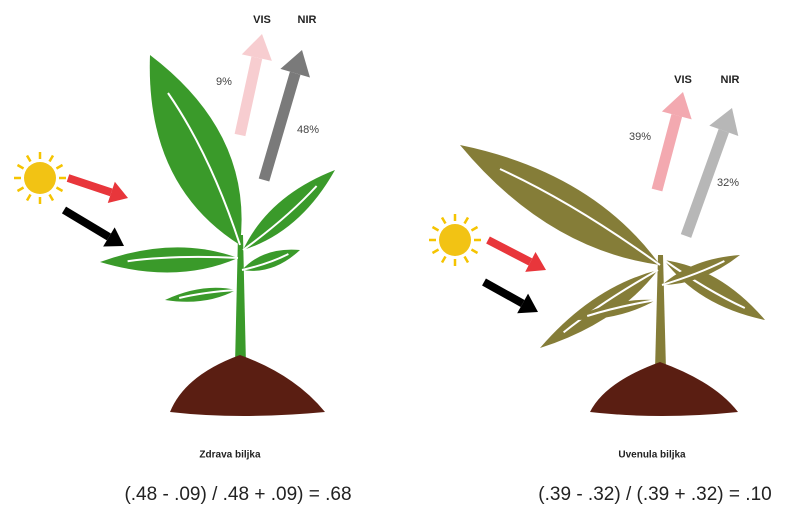 This screenshot has width=811, height=511. What do you see at coordinates (640, 137) in the screenshot?
I see `vis-percent: 39%` at bounding box center [640, 137].